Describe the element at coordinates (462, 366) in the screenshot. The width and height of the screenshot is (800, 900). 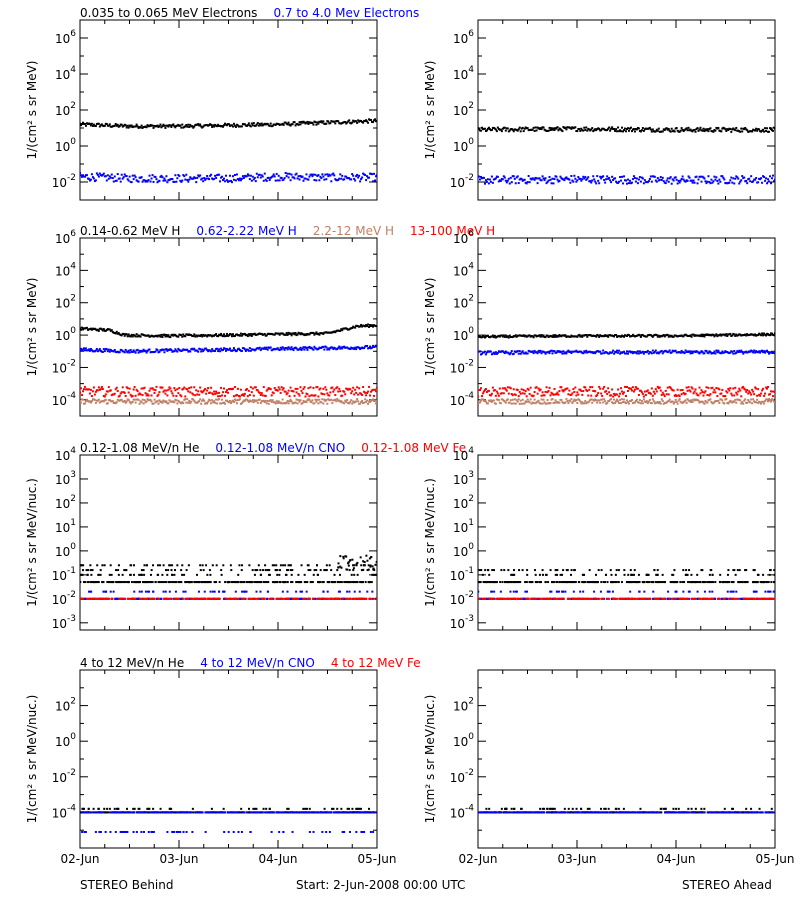
I see `y-tick-label: 10⁻²` at that location.